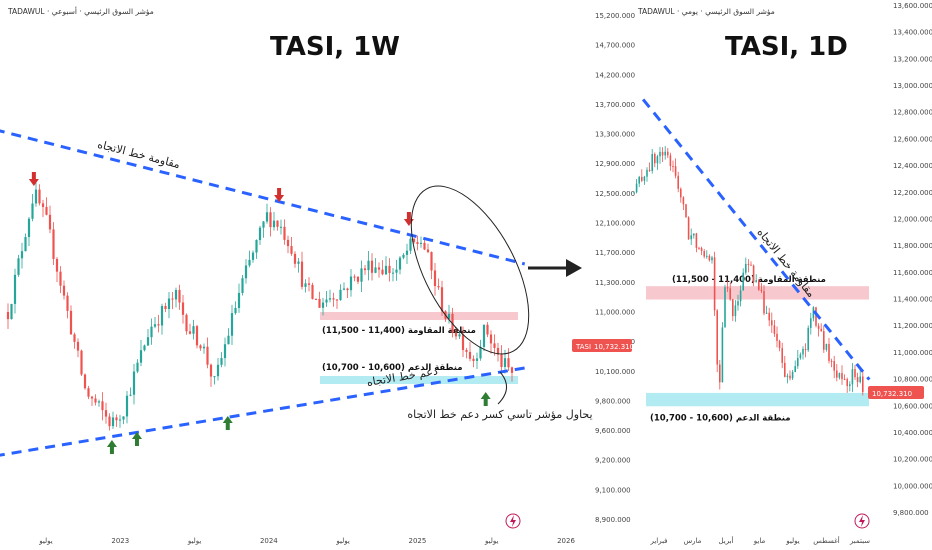 The image size is (932, 550). Describe the element at coordinates (615, 164) in the screenshot. I see `y-tick-label: 12,900.000` at that location.